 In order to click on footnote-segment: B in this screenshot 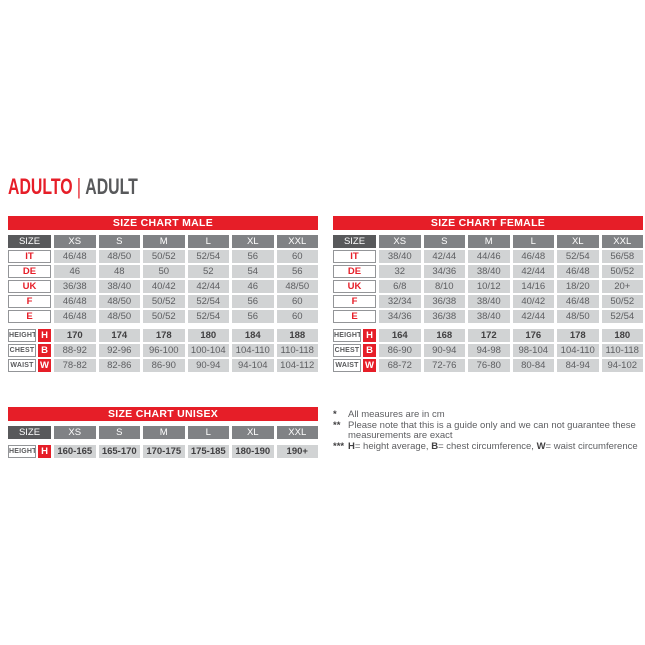, I will do `click(435, 446)`.